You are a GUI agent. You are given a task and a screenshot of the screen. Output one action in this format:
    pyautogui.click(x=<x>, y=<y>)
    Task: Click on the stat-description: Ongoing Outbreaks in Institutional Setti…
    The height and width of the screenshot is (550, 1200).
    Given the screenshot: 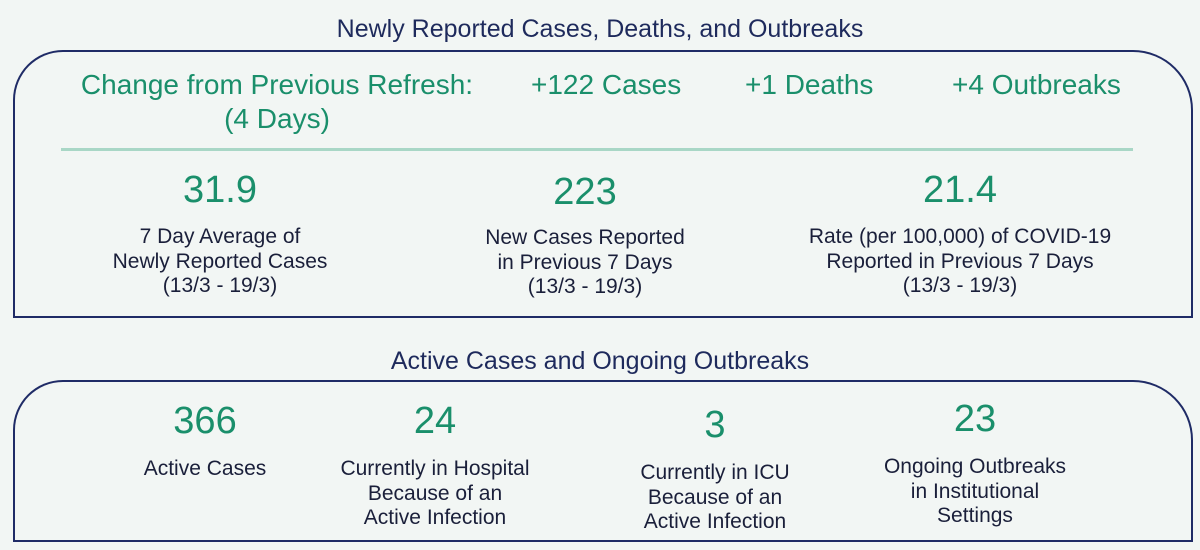 What is the action you would take?
    pyautogui.click(x=975, y=492)
    